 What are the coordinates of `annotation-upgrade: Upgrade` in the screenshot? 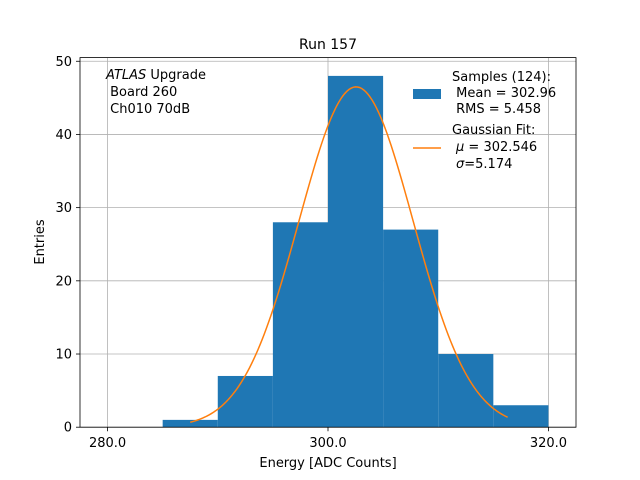 It's located at (176, 75).